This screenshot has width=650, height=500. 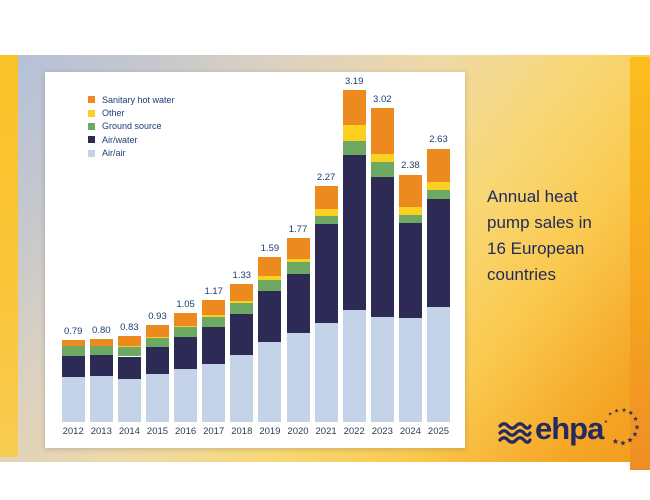 I want to click on bar-segment-air-water-2014, so click(x=129, y=368).